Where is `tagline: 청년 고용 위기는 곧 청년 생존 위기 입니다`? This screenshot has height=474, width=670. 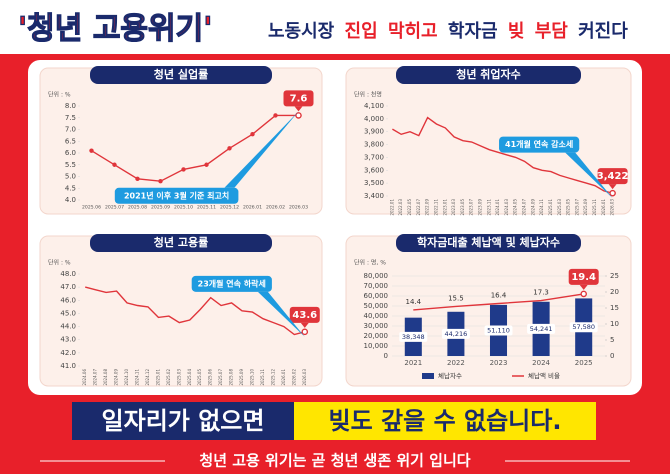 tagline: 청년 고용 위기는 곧 청년 생존 위기 입니다 is located at coordinates (334, 461).